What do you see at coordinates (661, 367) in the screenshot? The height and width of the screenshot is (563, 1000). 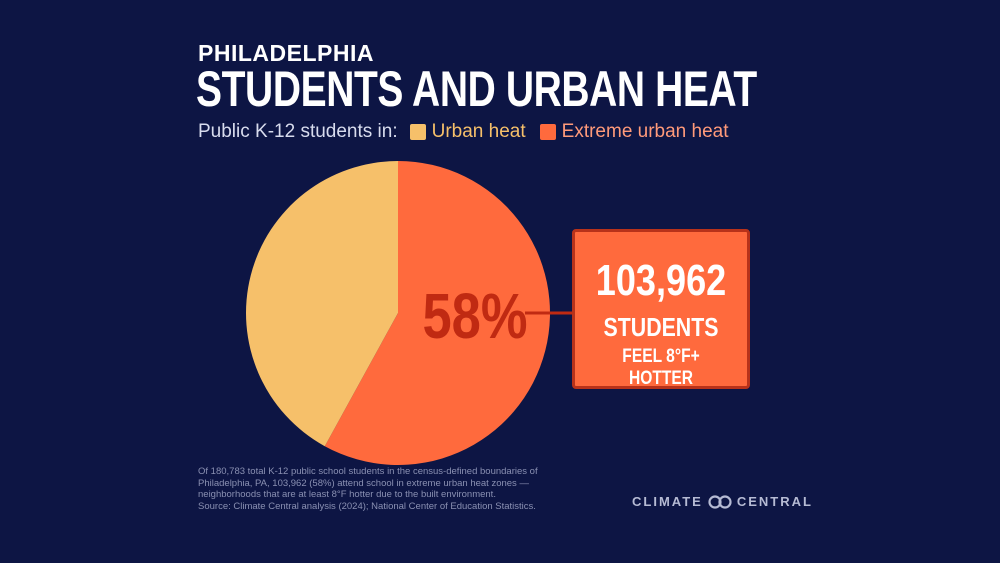 I see `callout-hotter: FEEL 8°F+ HOTTER` at bounding box center [661, 367].